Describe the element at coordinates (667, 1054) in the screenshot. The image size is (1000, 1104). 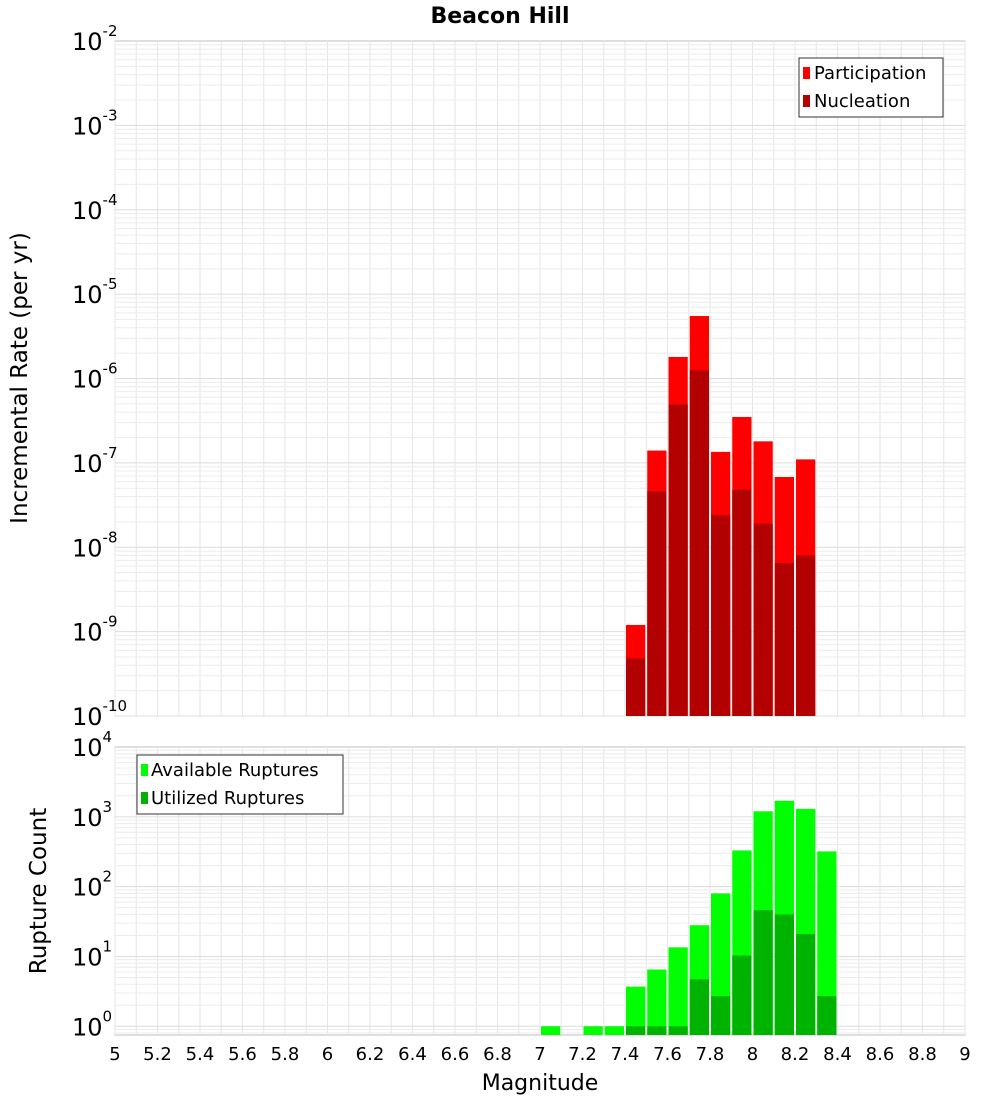
I see `x-tick-label: 7.6` at that location.